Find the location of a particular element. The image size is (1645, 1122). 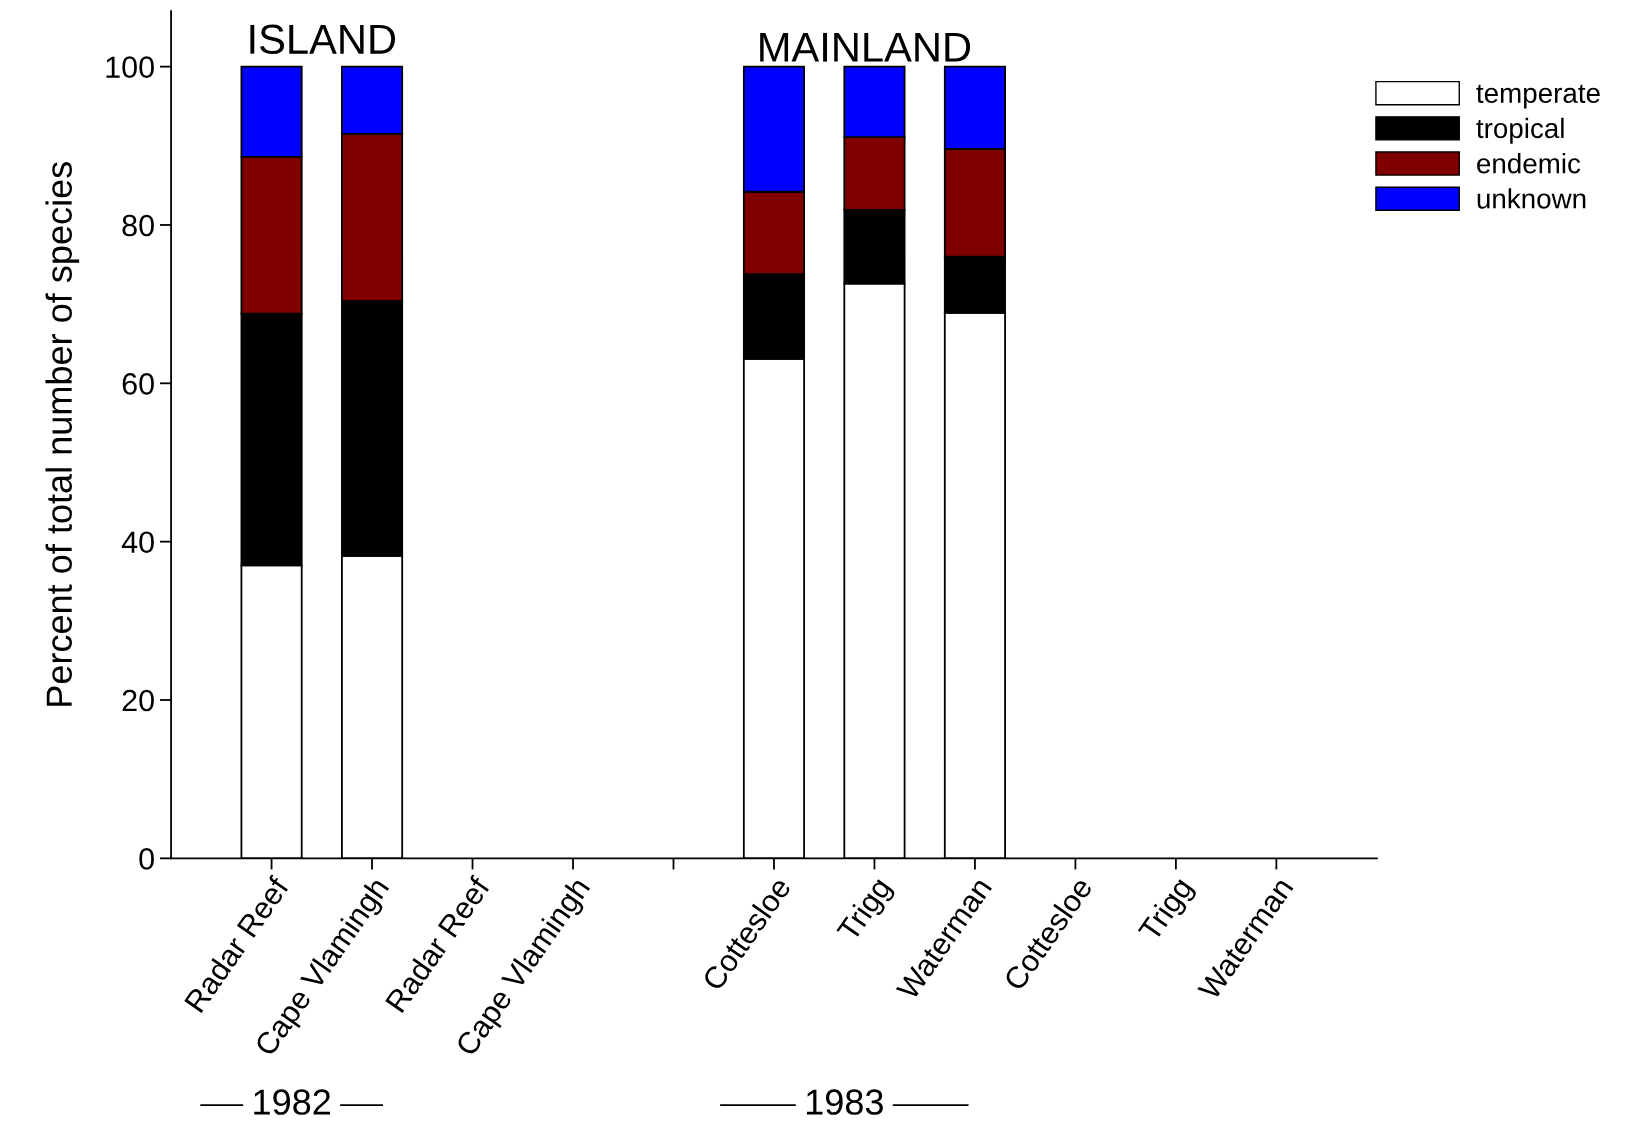

legend-label: endemic is located at coordinates (1529, 163).